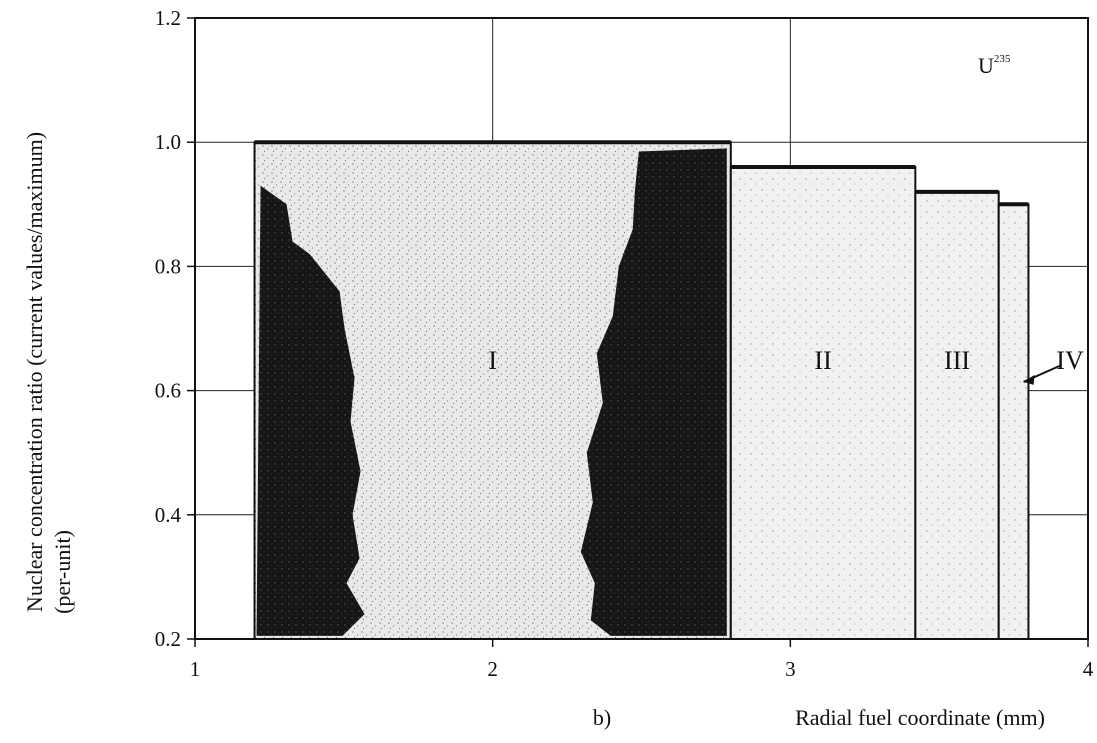 The width and height of the screenshot is (1097, 743). What do you see at coordinates (957, 360) in the screenshot?
I see `zone-label-III: III` at bounding box center [957, 360].